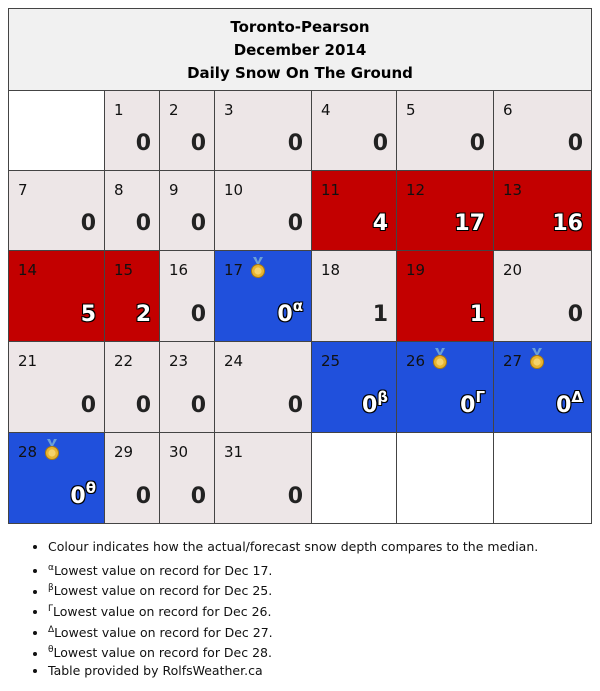 The height and width of the screenshot is (691, 600). Describe the element at coordinates (163, 591) in the screenshot. I see `footnote-text: Lowest value on record for Dec 25.` at that location.